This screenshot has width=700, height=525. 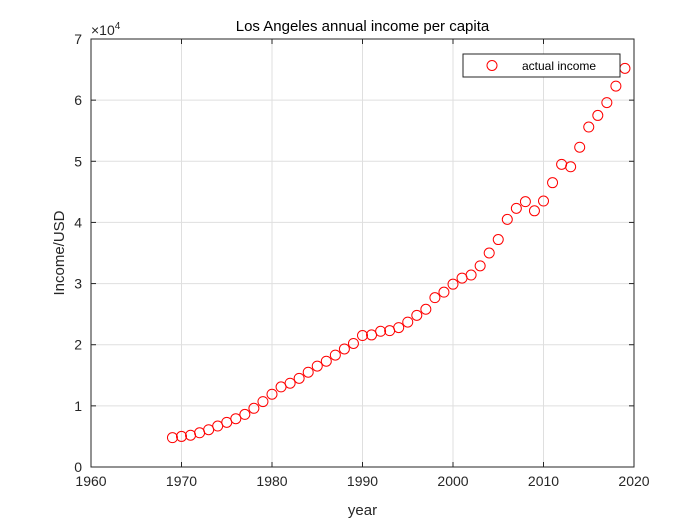 What do you see at coordinates (78, 406) in the screenshot?
I see `y-tick-label: 1` at bounding box center [78, 406].